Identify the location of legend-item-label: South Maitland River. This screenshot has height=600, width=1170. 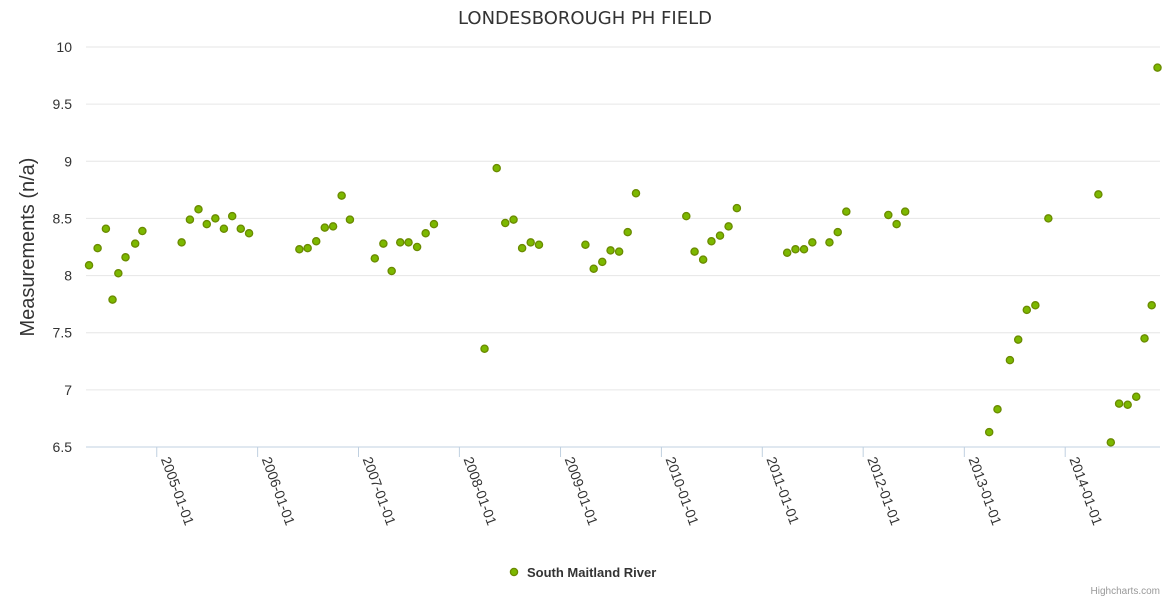
(591, 572).